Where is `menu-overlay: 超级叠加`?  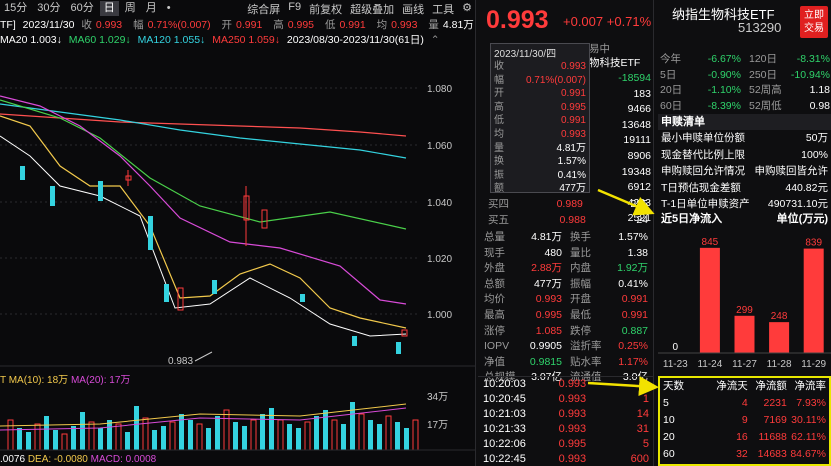 menu-overlay: 超级叠加 is located at coordinates (372, 9).